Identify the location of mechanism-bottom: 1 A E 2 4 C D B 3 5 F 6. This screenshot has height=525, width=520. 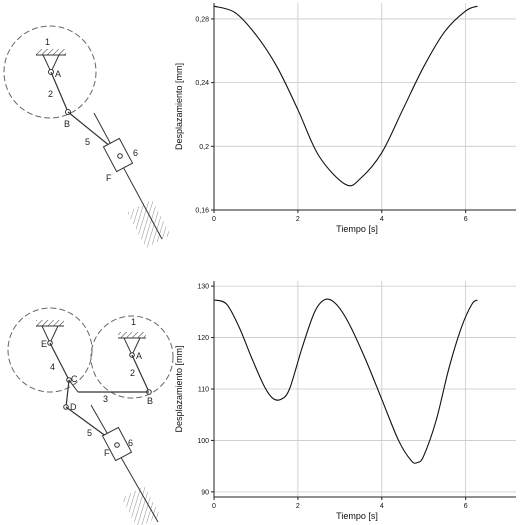
(90, 416).